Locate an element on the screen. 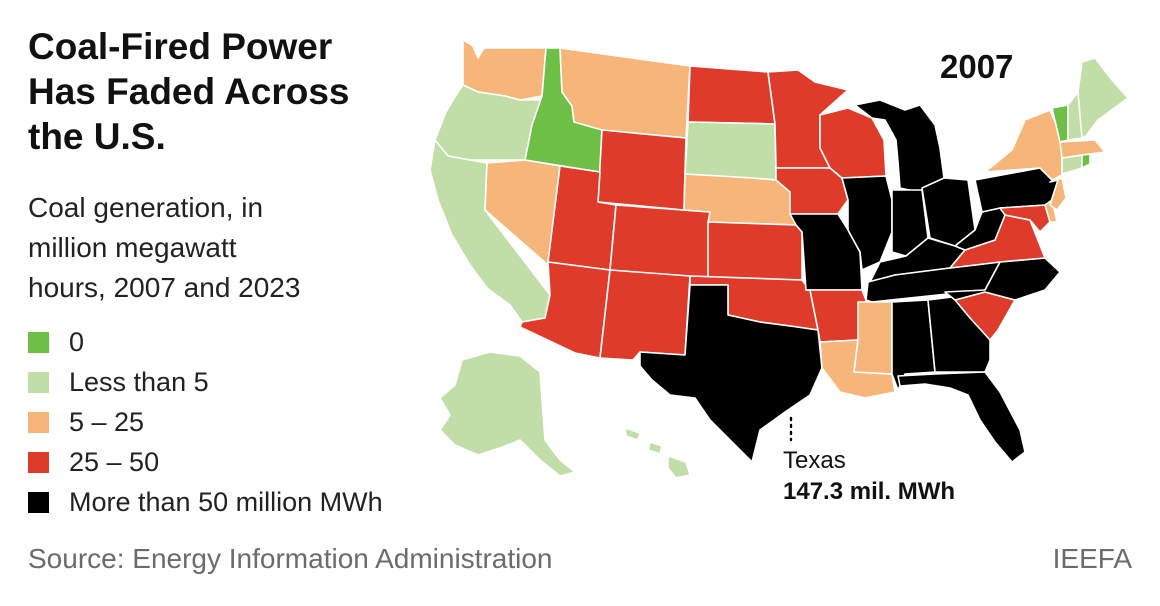 This screenshot has height=606, width=1160. legend-label: Less than 5 is located at coordinates (139, 381).